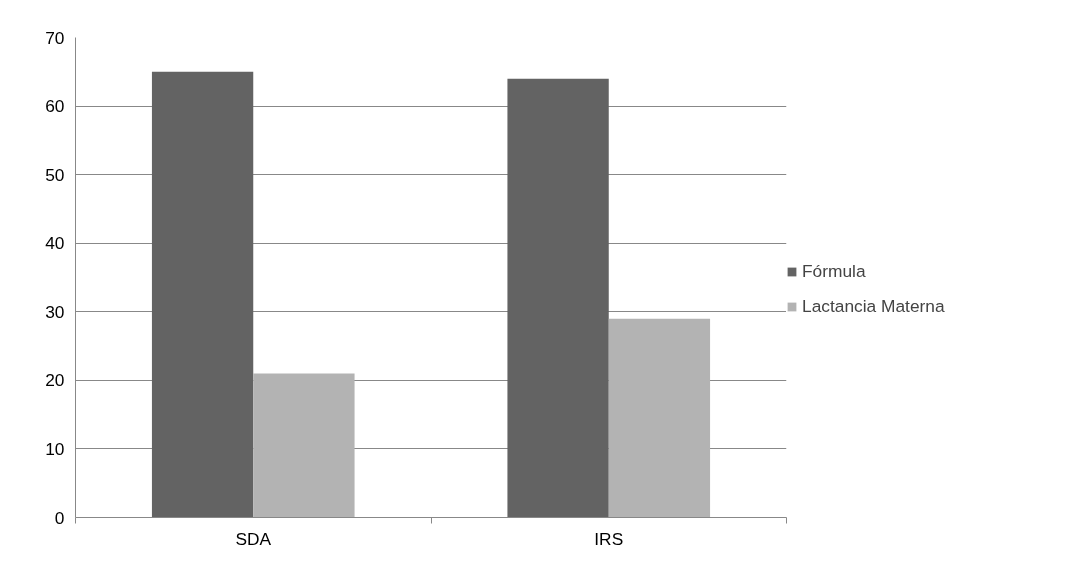  What do you see at coordinates (873, 306) in the screenshot?
I see `legend-label: Lactancia Materna` at bounding box center [873, 306].